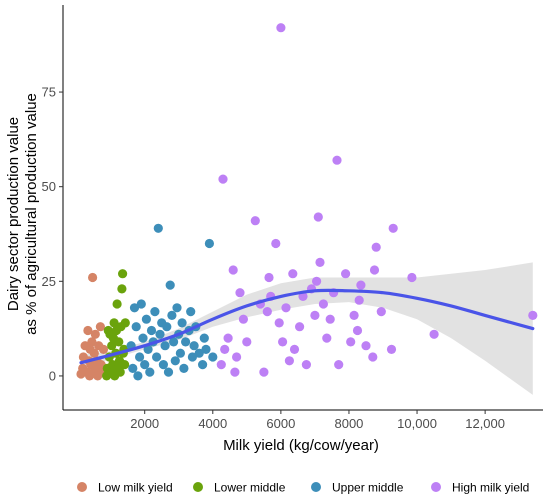 The height and width of the screenshot is (501, 550). I want to click on trend-line, so click(307, 326).